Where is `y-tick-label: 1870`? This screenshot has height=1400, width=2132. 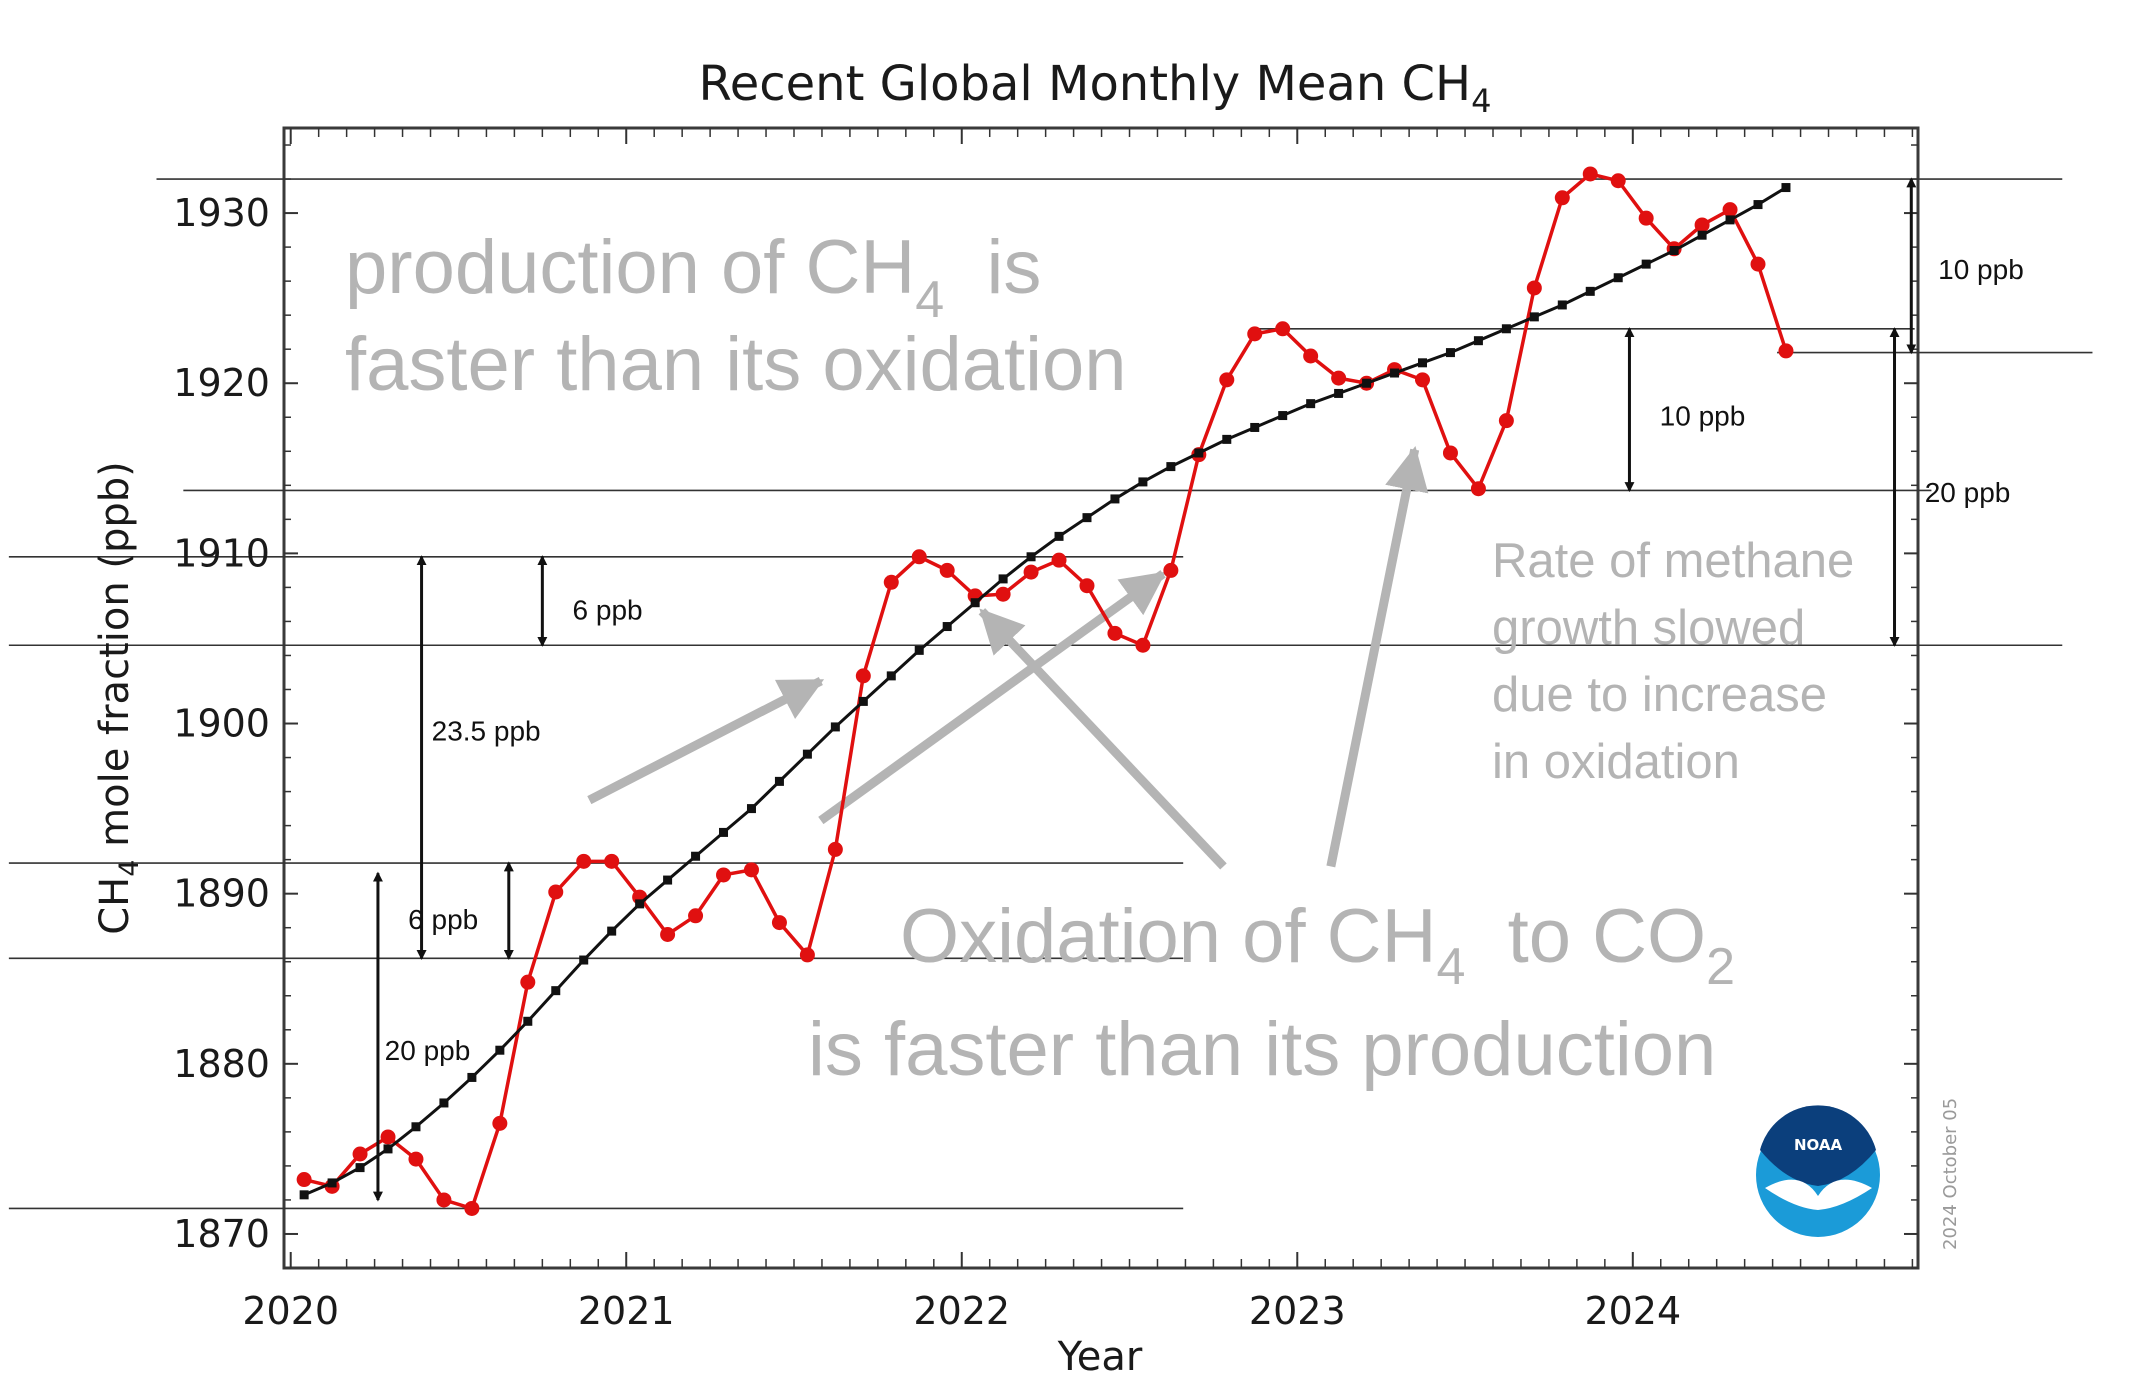
y-tick-label: 1870 is located at coordinates (221, 1234).